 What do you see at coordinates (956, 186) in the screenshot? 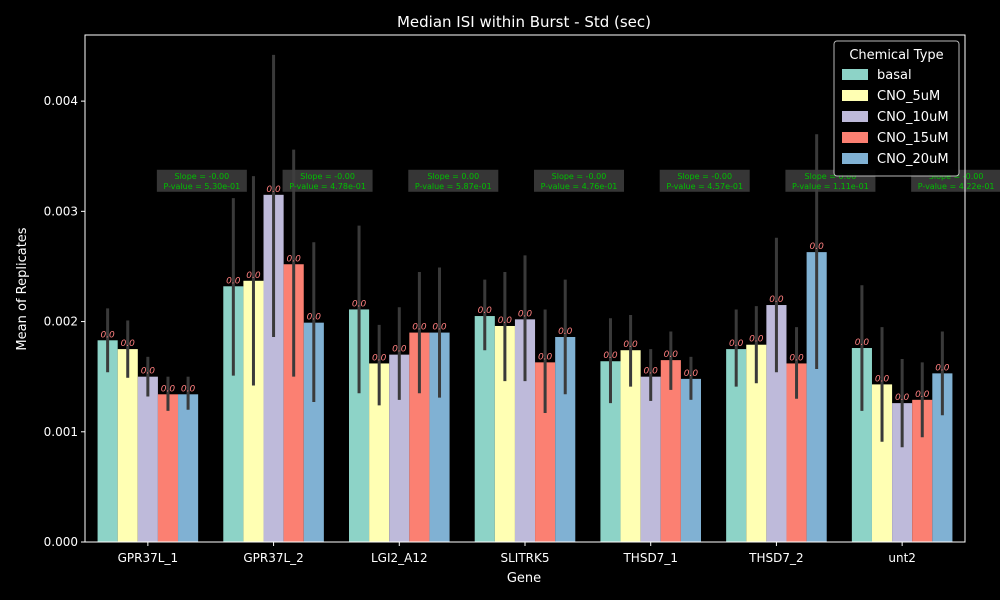
I see `annotation-pvalue: P-value = 4.22e-01` at bounding box center [956, 186].